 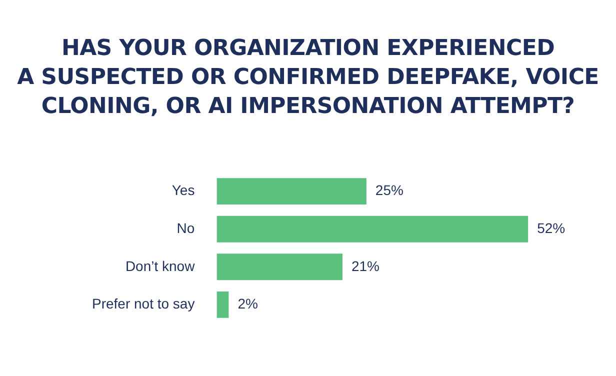 I want to click on data-label: 2%, so click(x=248, y=304).